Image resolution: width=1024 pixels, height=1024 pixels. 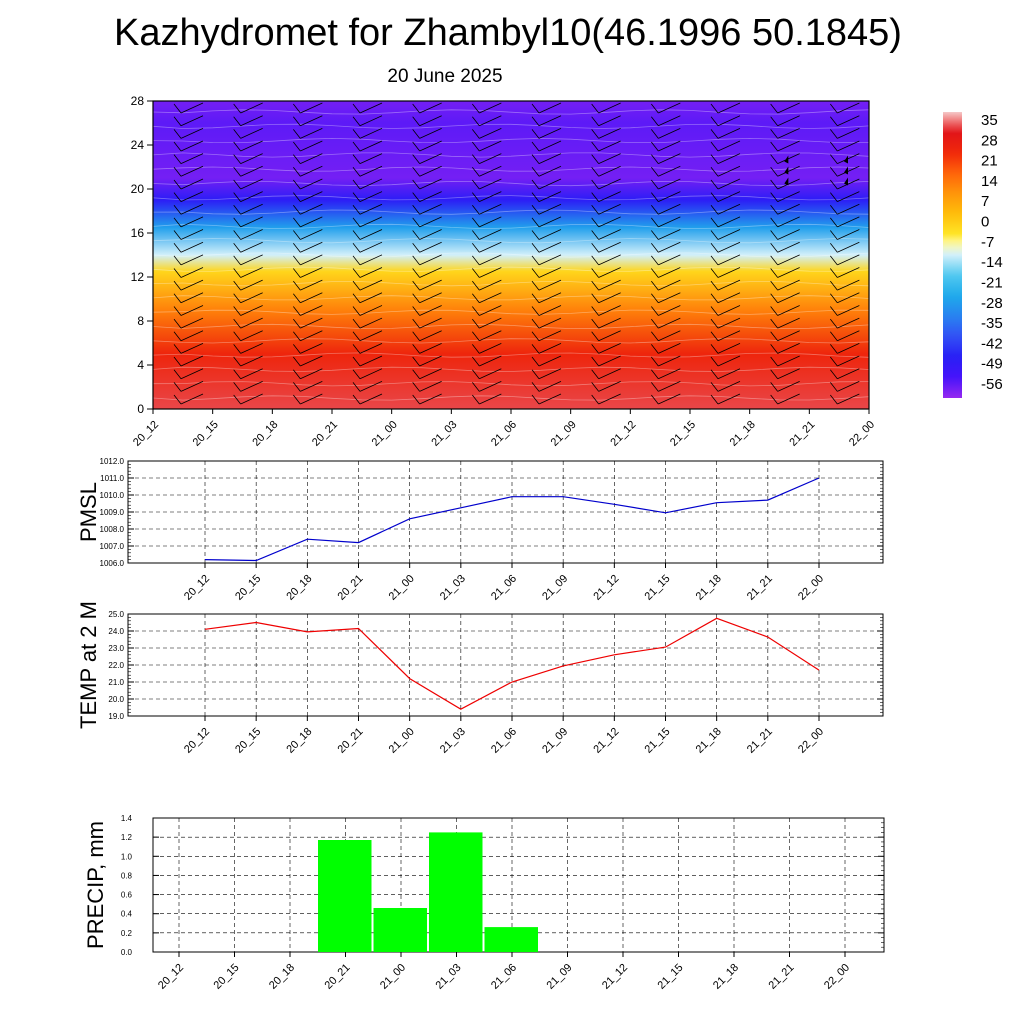 I want to click on y-tick-label: 22.0, so click(x=116, y=665).